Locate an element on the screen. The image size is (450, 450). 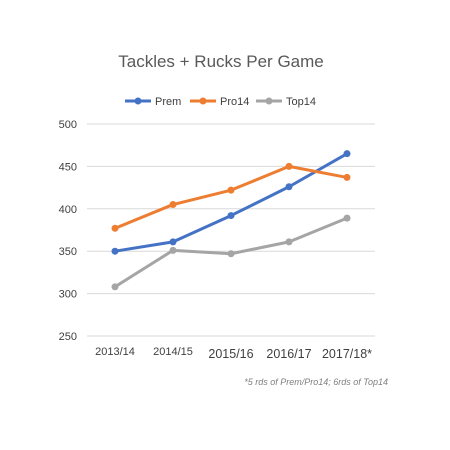
y-tick-label: 250 is located at coordinates (68, 337).